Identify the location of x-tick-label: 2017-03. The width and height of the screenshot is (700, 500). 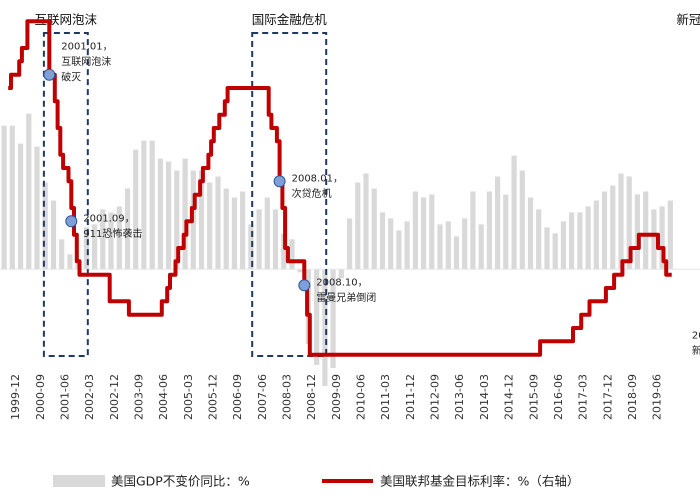
(583, 397).